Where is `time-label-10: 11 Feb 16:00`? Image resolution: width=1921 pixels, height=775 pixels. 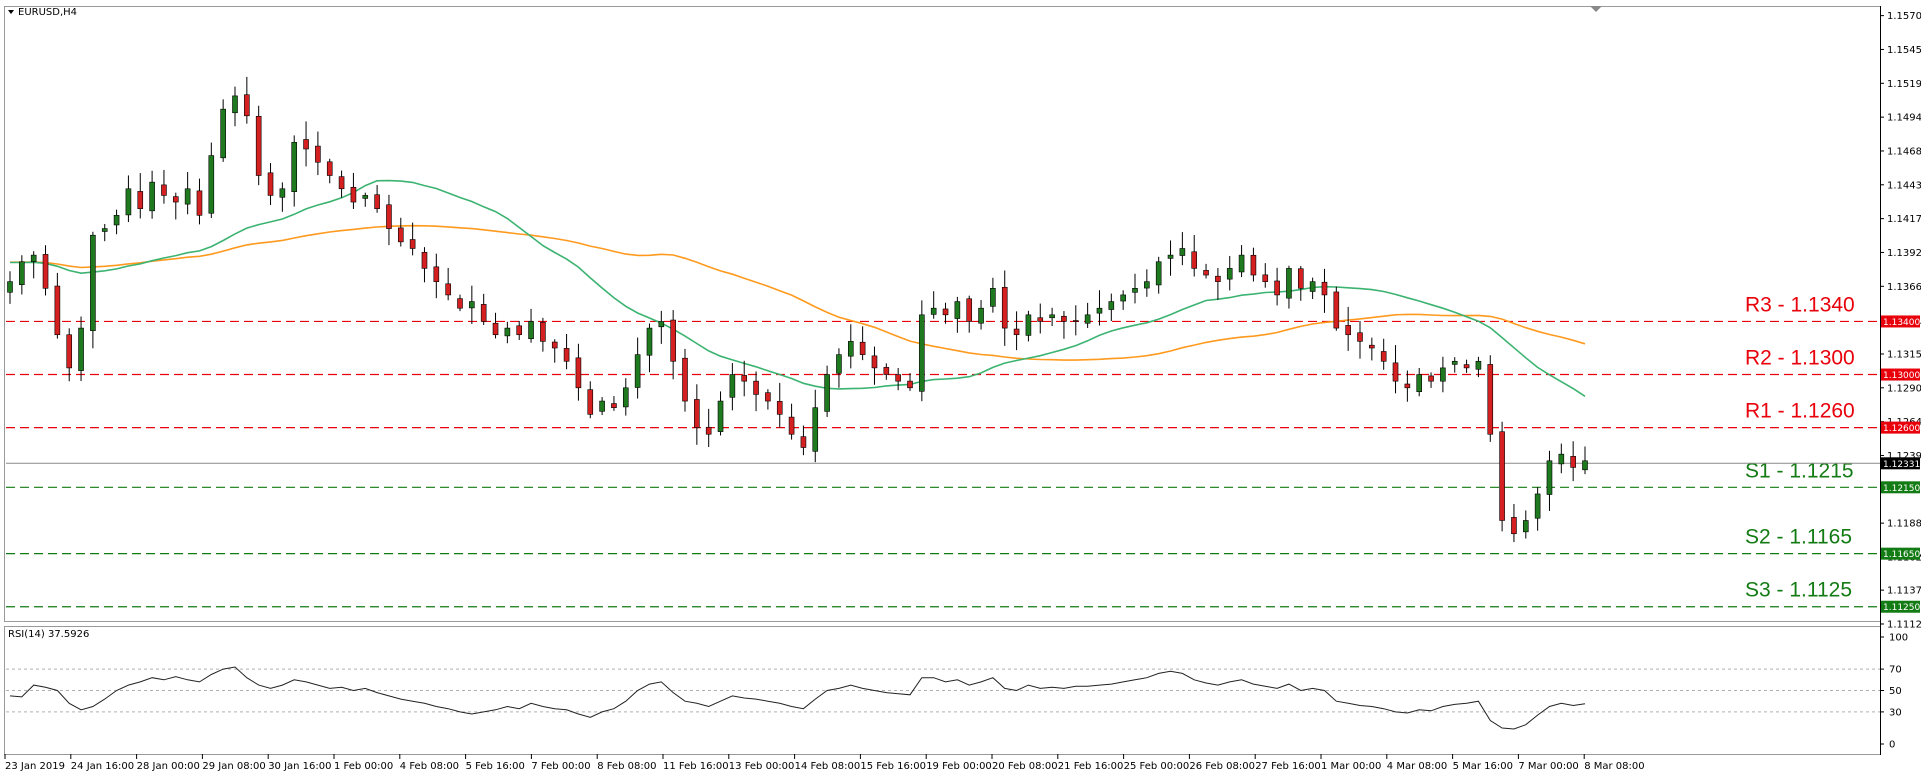
time-label-10: 11 Feb 16:00 is located at coordinates (696, 766).